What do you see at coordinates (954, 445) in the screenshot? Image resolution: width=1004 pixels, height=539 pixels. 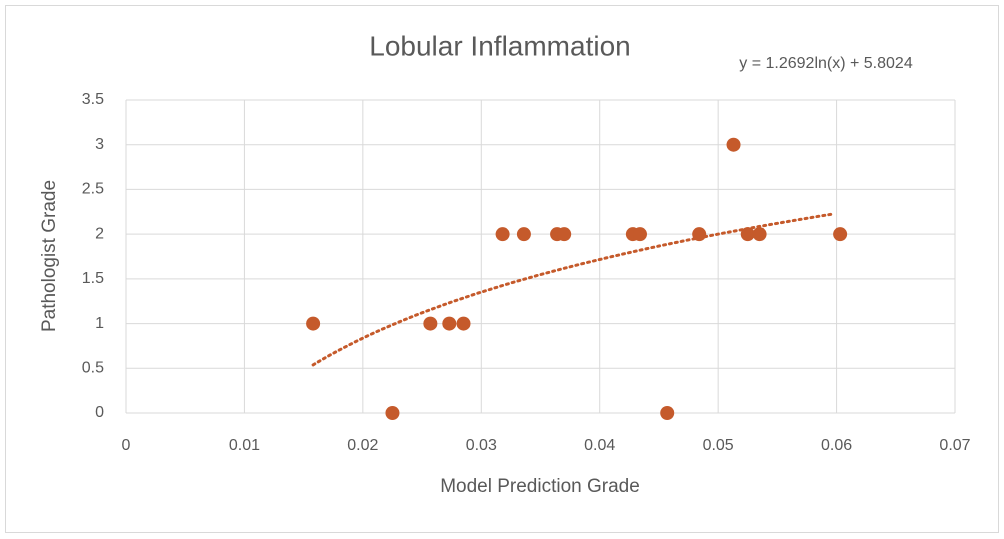 I see `x-tick-label: 0.07` at bounding box center [954, 445].